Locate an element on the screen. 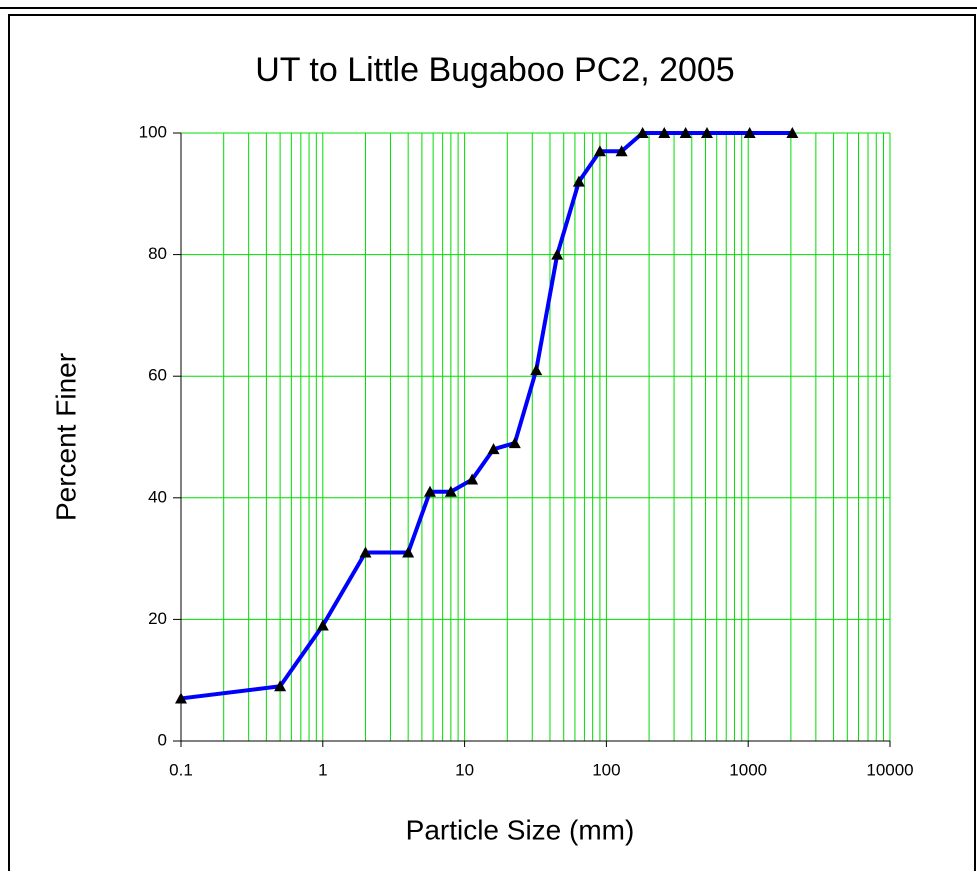  y-tick-label: 80 is located at coordinates (157, 253).